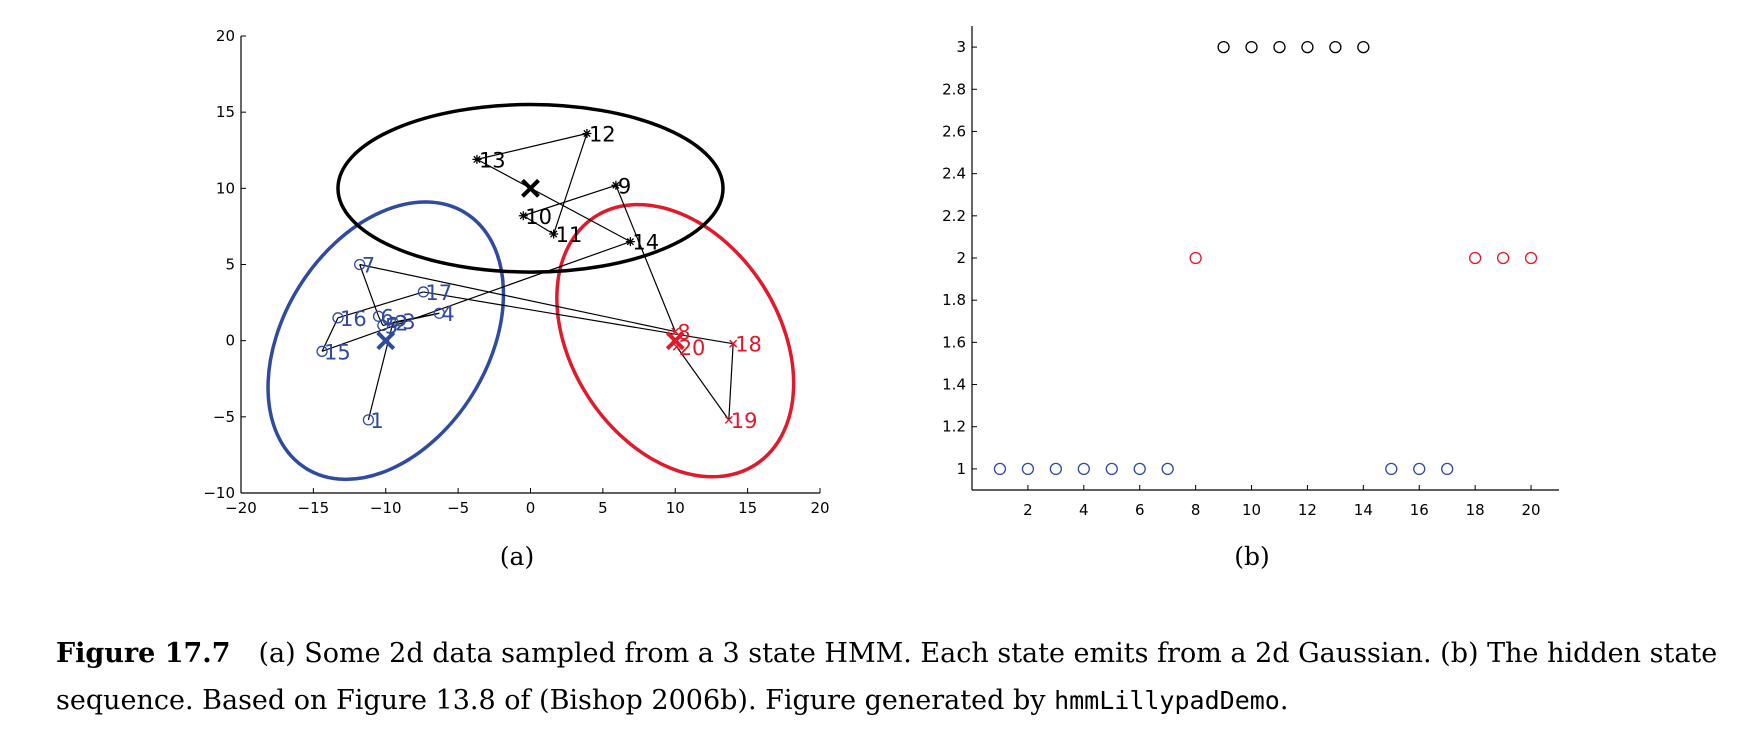 The height and width of the screenshot is (756, 1748). Describe the element at coordinates (683, 333) in the screenshot. I see `data-point-label: 8` at that location.